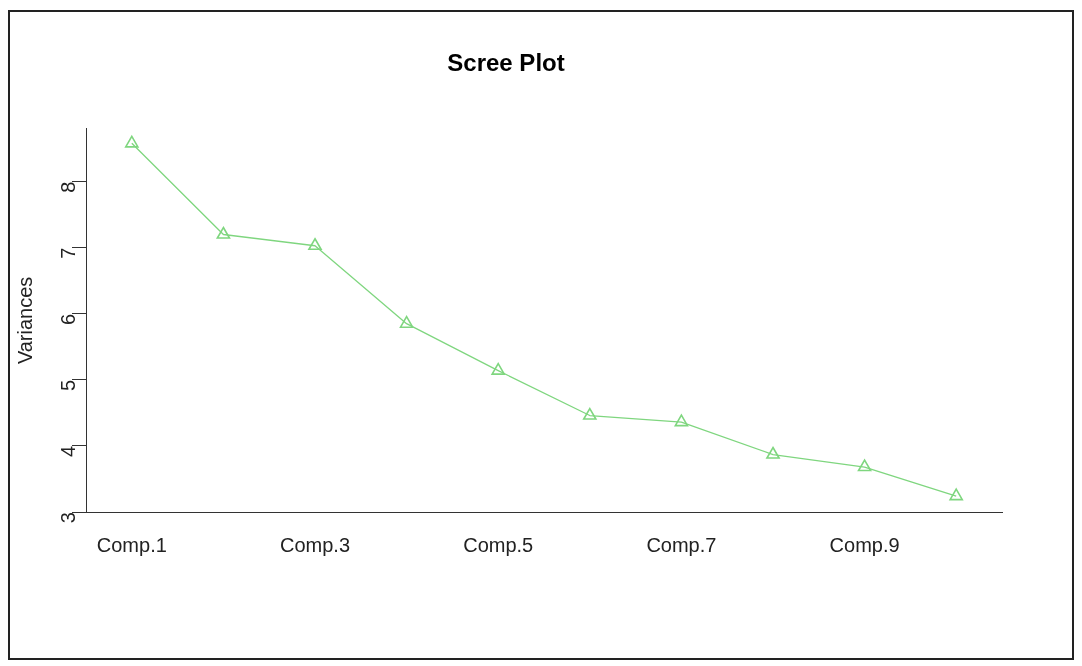 The height and width of the screenshot is (666, 1082). What do you see at coordinates (67, 253) in the screenshot?
I see `y-tick-label: 7` at bounding box center [67, 253].